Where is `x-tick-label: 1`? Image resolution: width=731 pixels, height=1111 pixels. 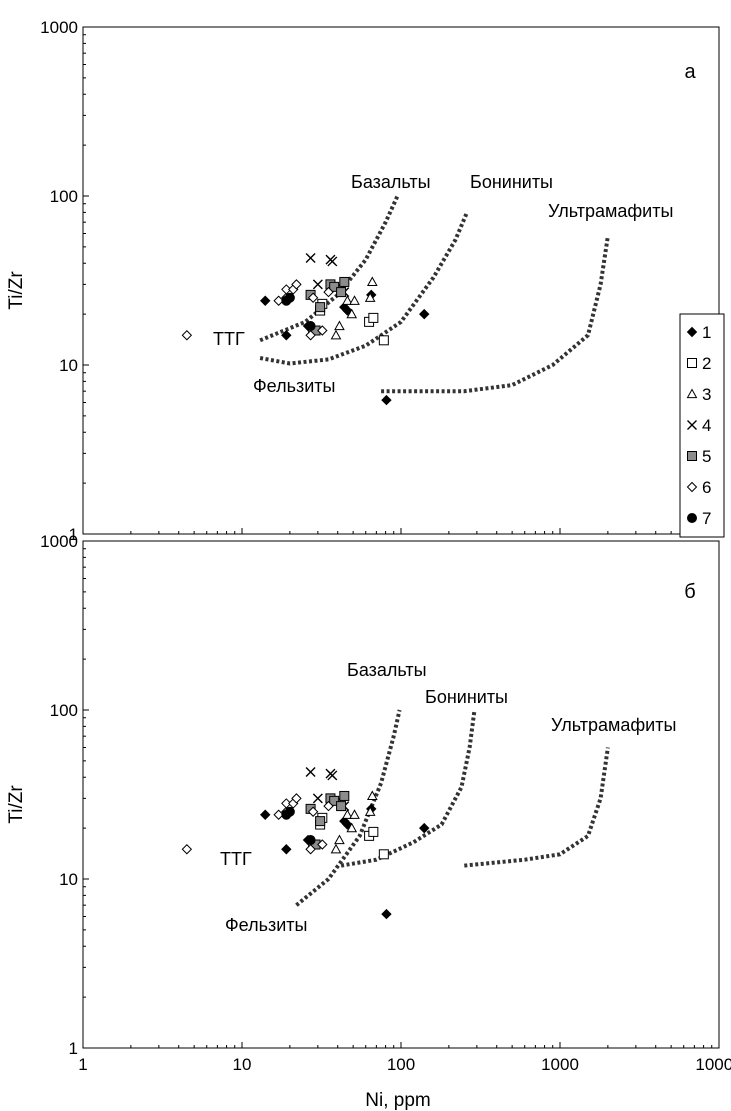
x-tick-label: 1 is located at coordinates (82, 1064).